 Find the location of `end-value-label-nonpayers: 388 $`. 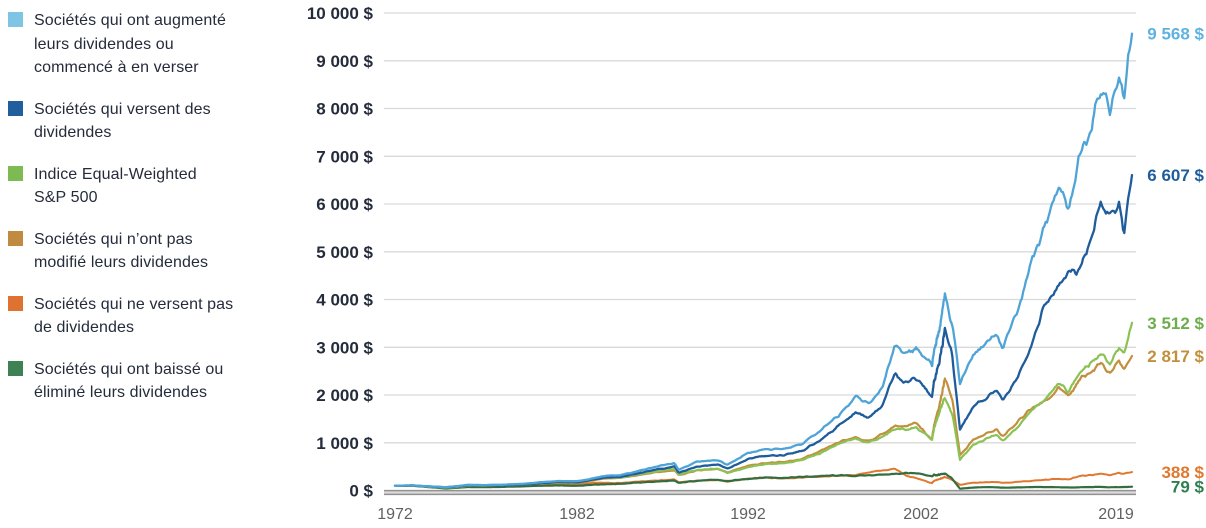

end-value-label-nonpayers: 388 $ is located at coordinates (1182, 472).